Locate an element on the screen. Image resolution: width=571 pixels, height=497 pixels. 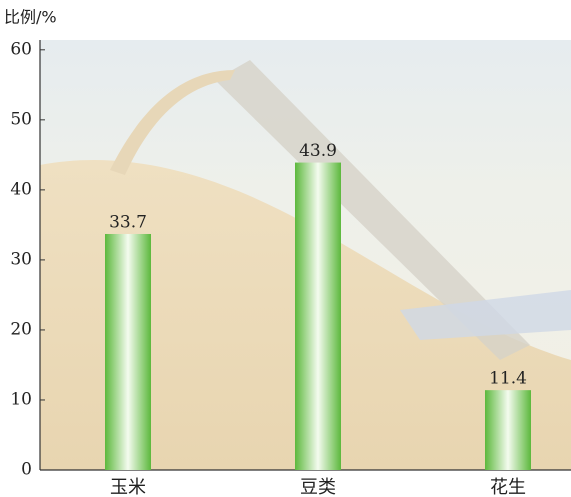
x-tick-label: 豆类 is located at coordinates (318, 487).